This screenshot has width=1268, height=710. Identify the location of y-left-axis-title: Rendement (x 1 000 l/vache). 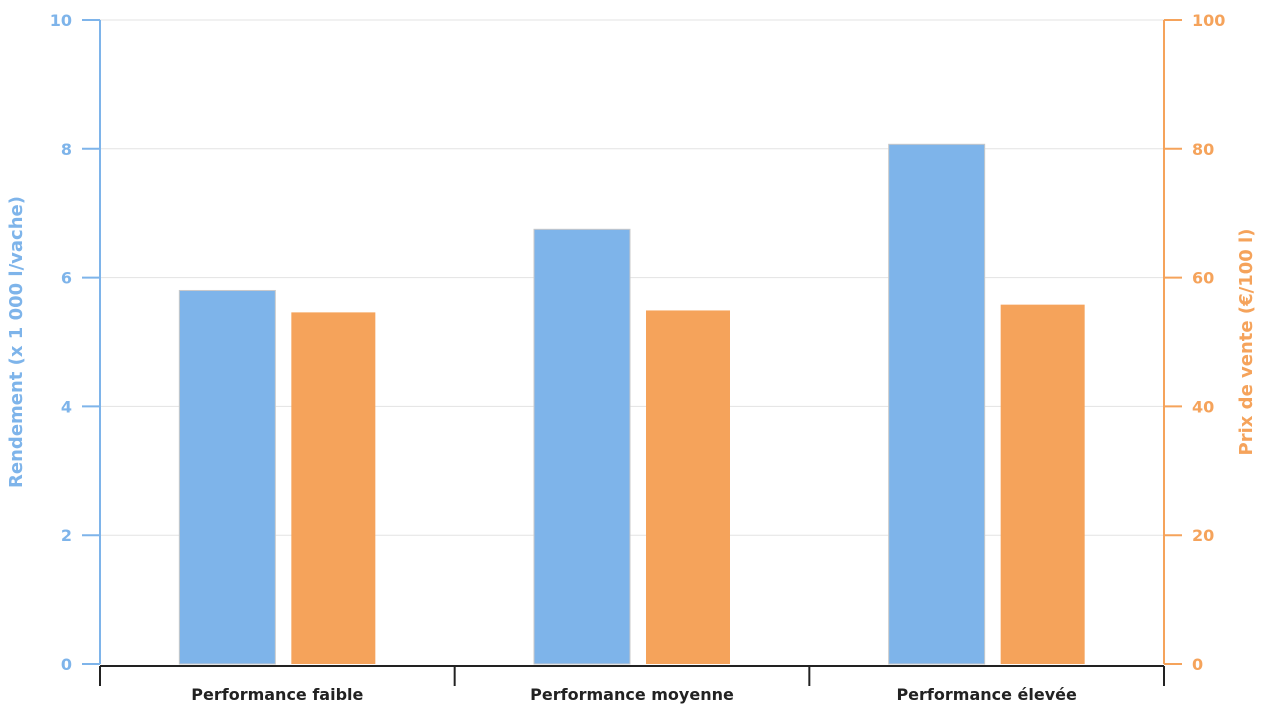
(16, 342).